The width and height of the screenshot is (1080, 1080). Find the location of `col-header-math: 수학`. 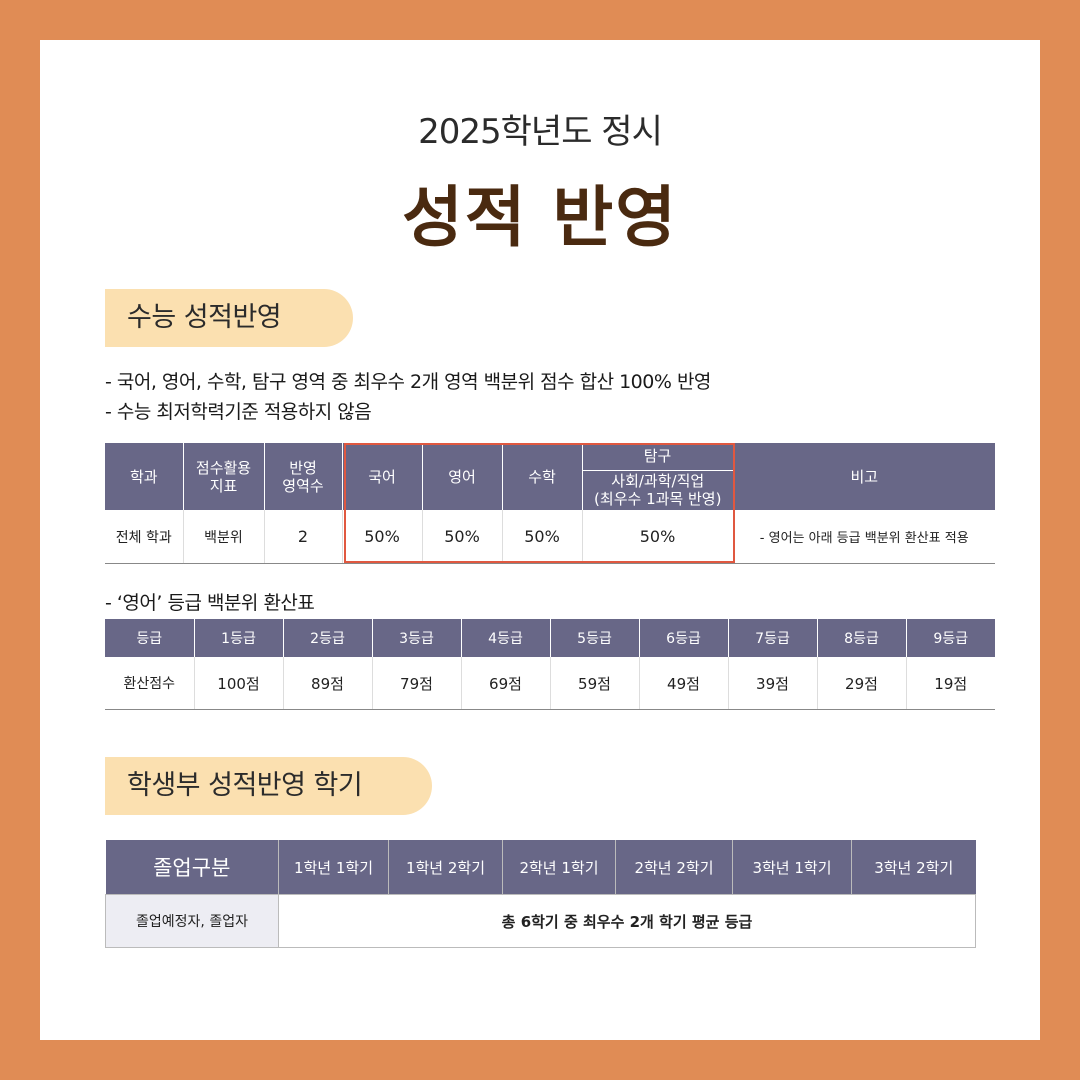

col-header-math: 수학 is located at coordinates (542, 476).